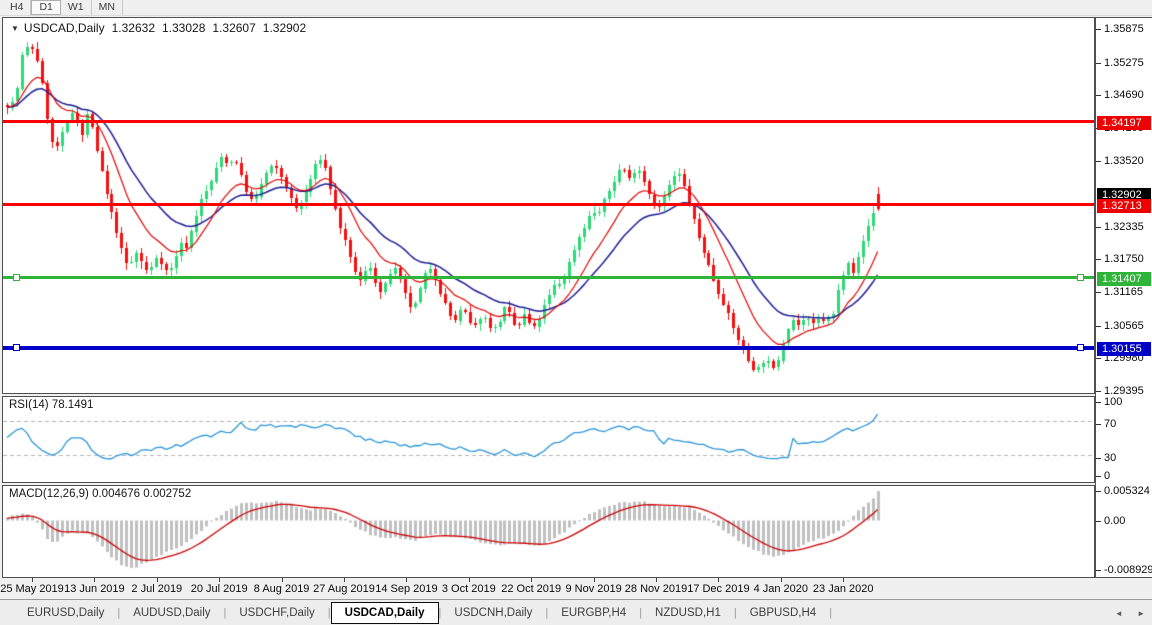 This screenshot has height=625, width=1152. I want to click on ohlc-open: 1.32632, so click(133, 28).